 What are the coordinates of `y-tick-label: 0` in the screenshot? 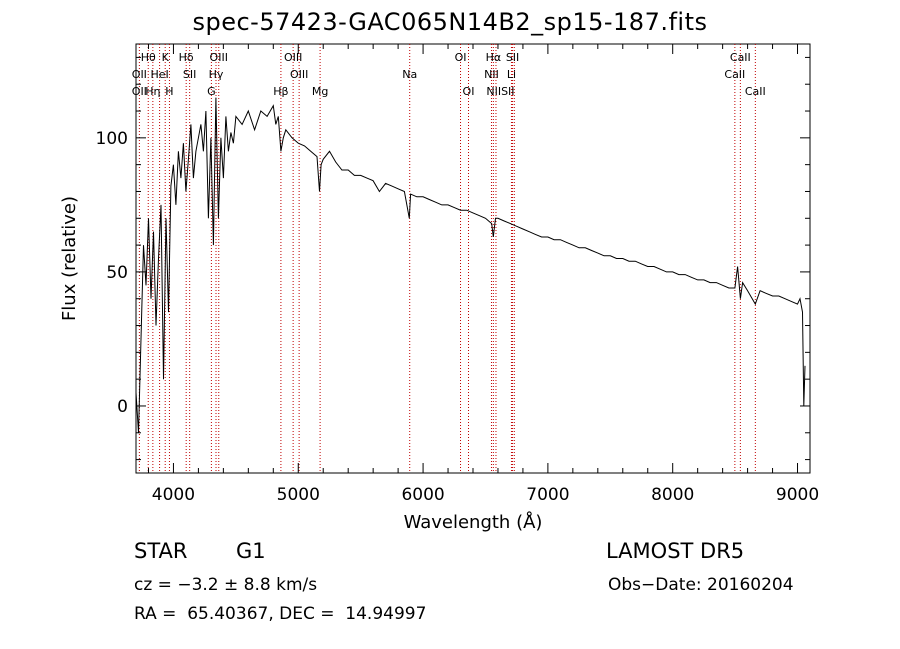 It's located at (122, 407).